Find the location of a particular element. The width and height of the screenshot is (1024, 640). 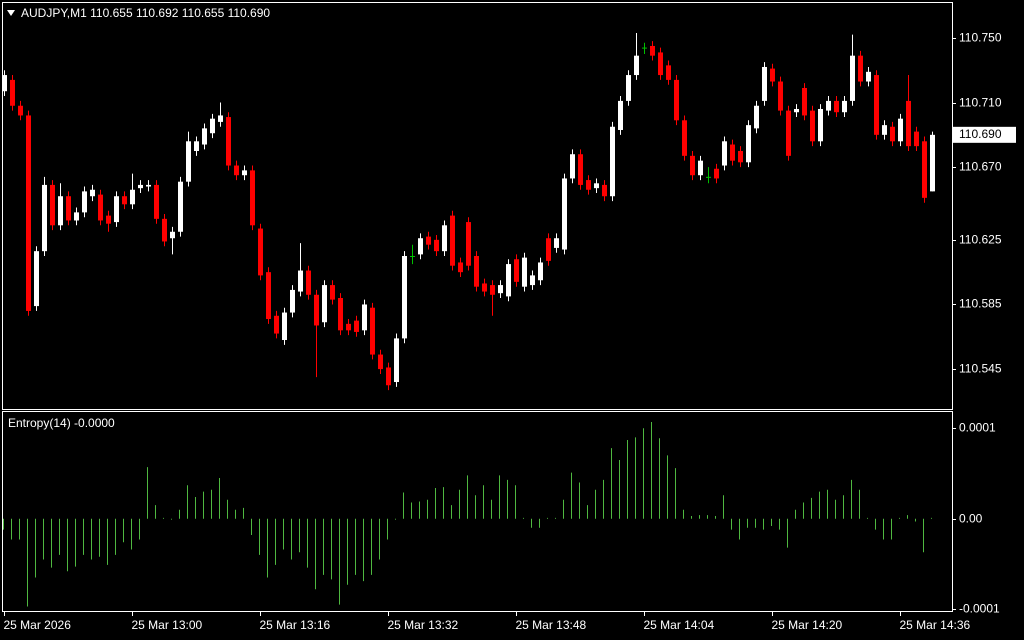

x-tick-label: 25 Mar 13:00 is located at coordinates (167, 625).